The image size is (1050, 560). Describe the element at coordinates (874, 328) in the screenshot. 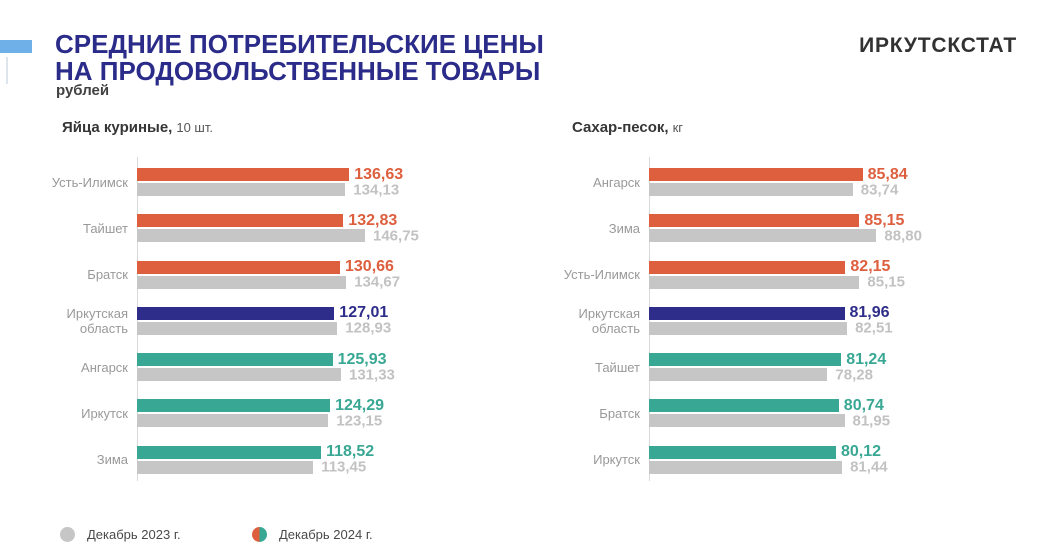

I see `value-2023: 82,51` at that location.